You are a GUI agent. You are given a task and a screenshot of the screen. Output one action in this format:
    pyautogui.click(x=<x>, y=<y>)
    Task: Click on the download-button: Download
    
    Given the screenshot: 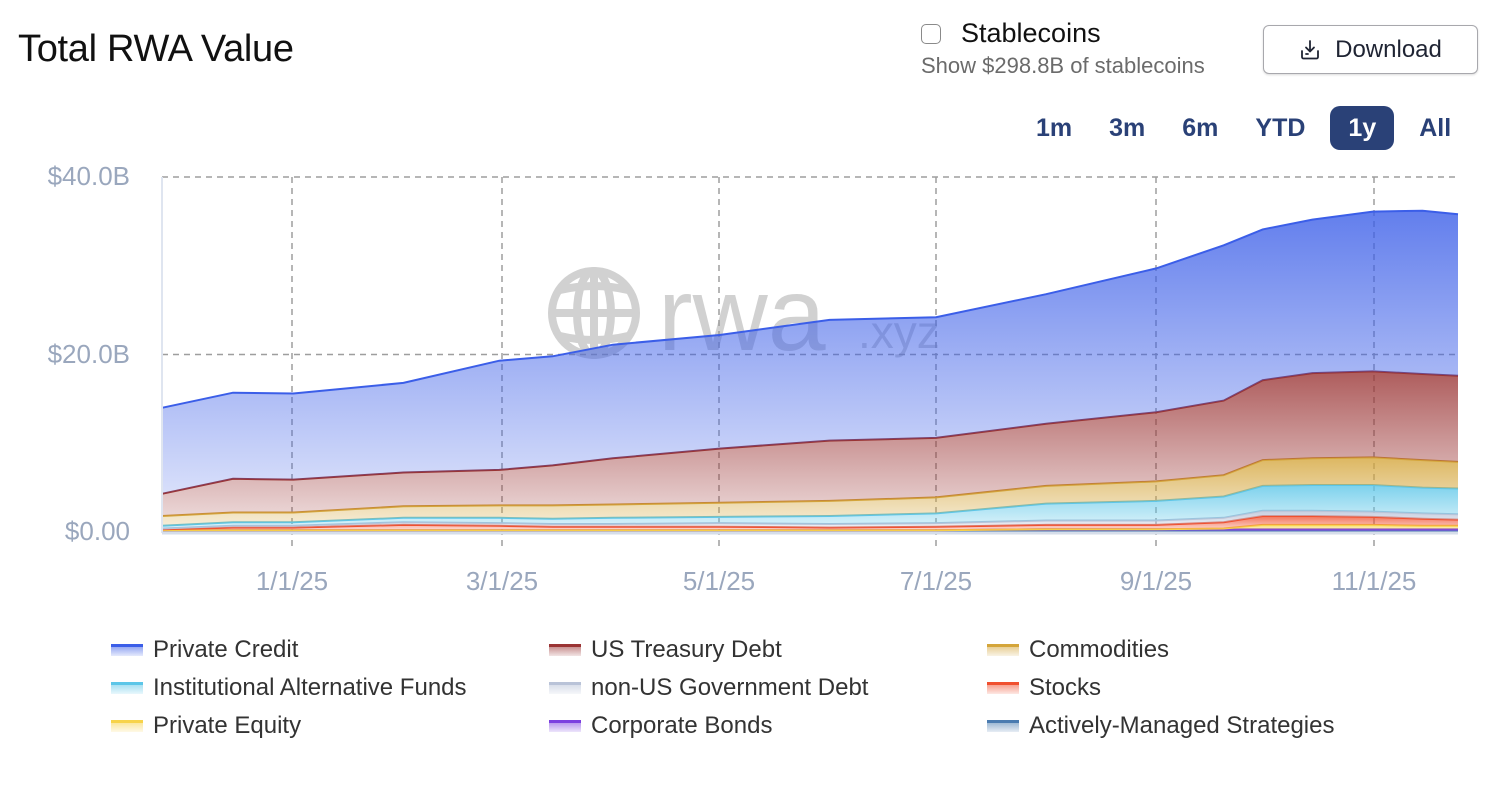 What is the action you would take?
    pyautogui.click(x=1370, y=49)
    